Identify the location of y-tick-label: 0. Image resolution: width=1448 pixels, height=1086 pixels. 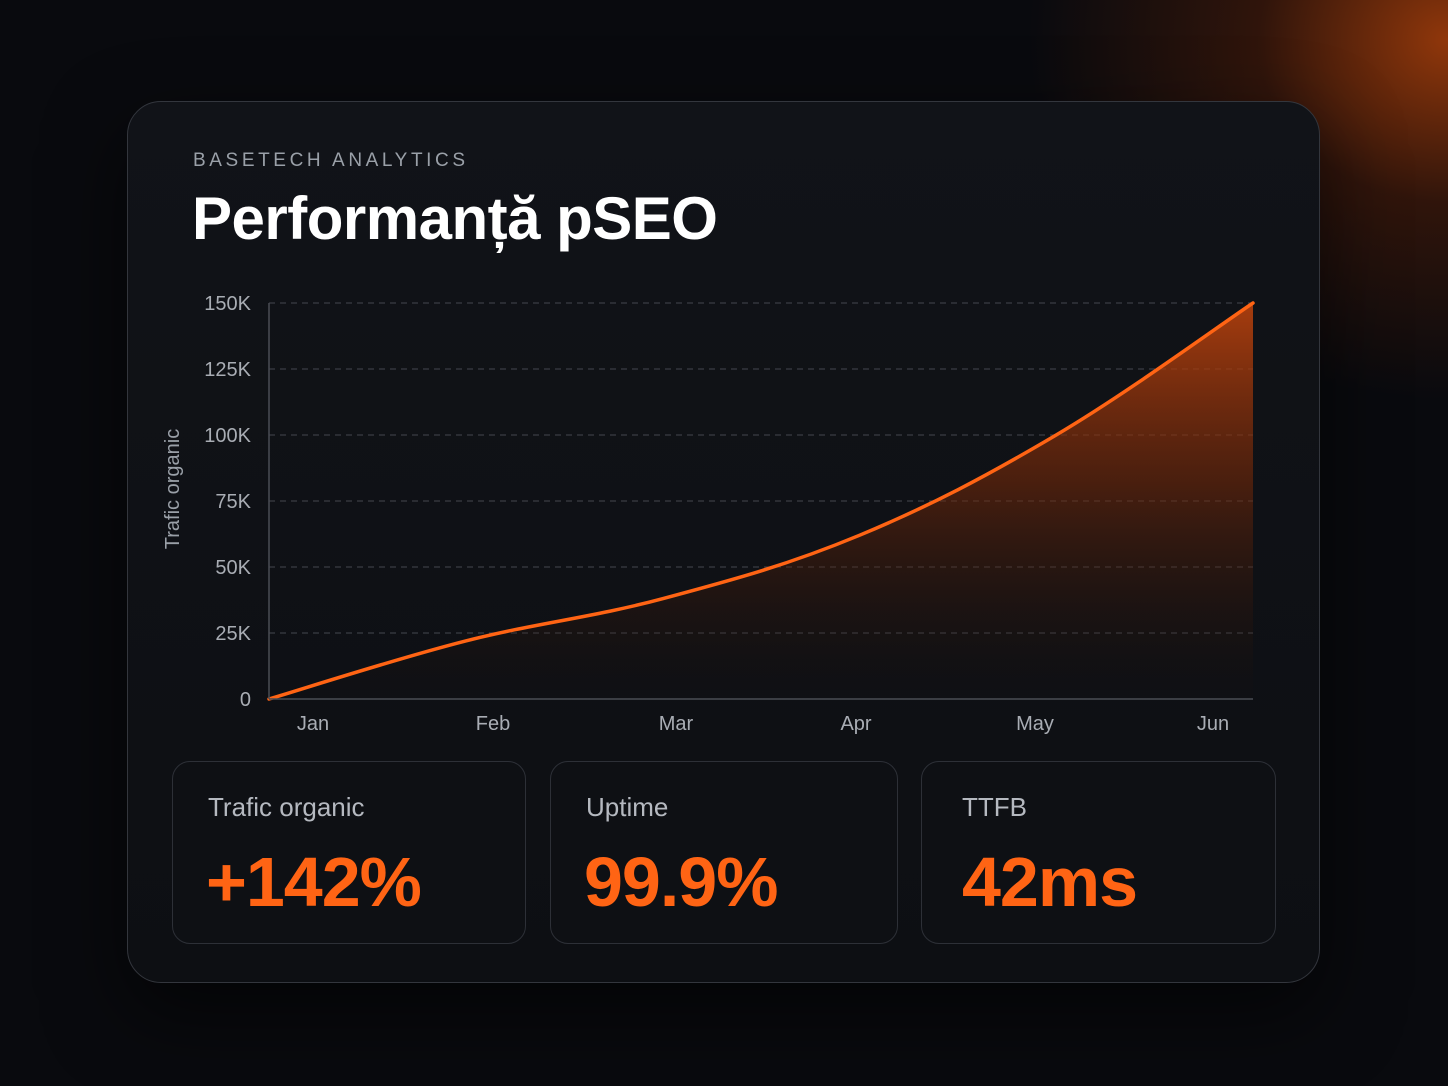
(245, 700).